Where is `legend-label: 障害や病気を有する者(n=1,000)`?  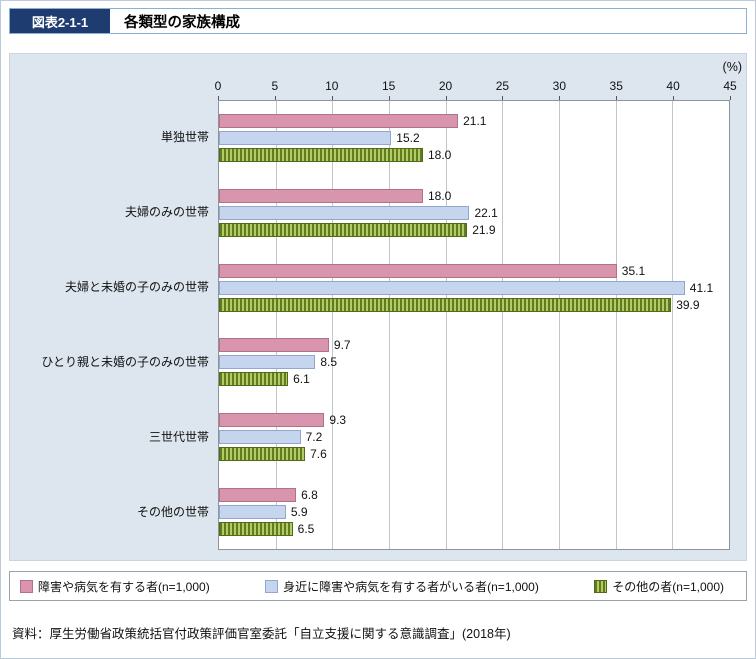 legend-label: 障害や病気を有する者(n=1,000) is located at coordinates (124, 586).